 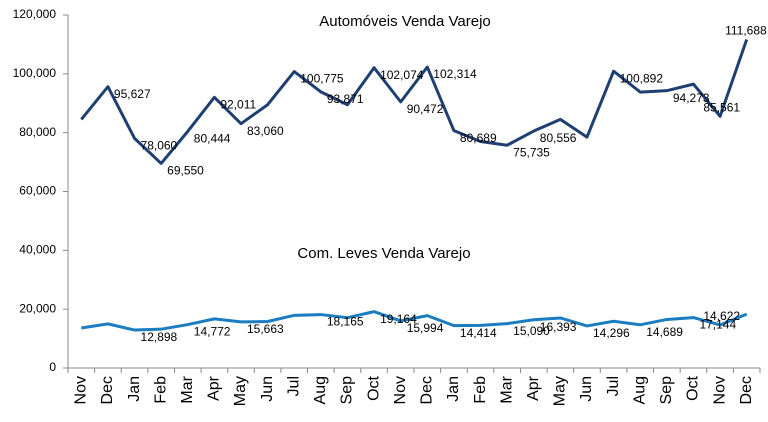 What do you see at coordinates (37, 308) in the screenshot?
I see `y-tick-label: 20,000` at bounding box center [37, 308].